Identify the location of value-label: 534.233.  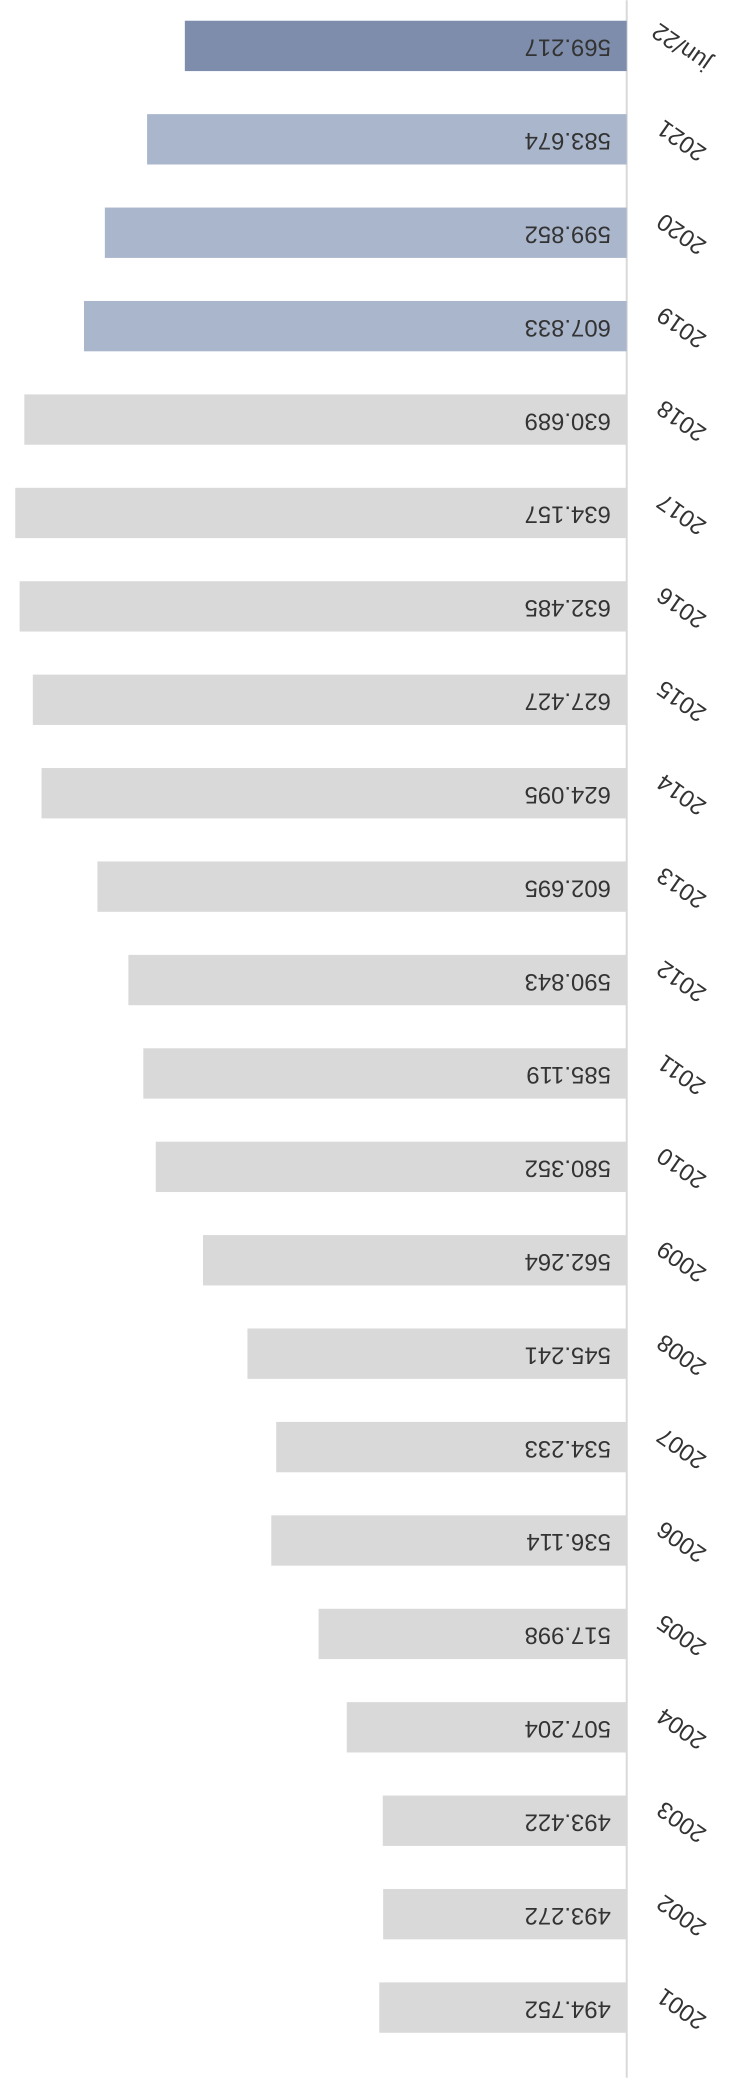
(568, 1448).